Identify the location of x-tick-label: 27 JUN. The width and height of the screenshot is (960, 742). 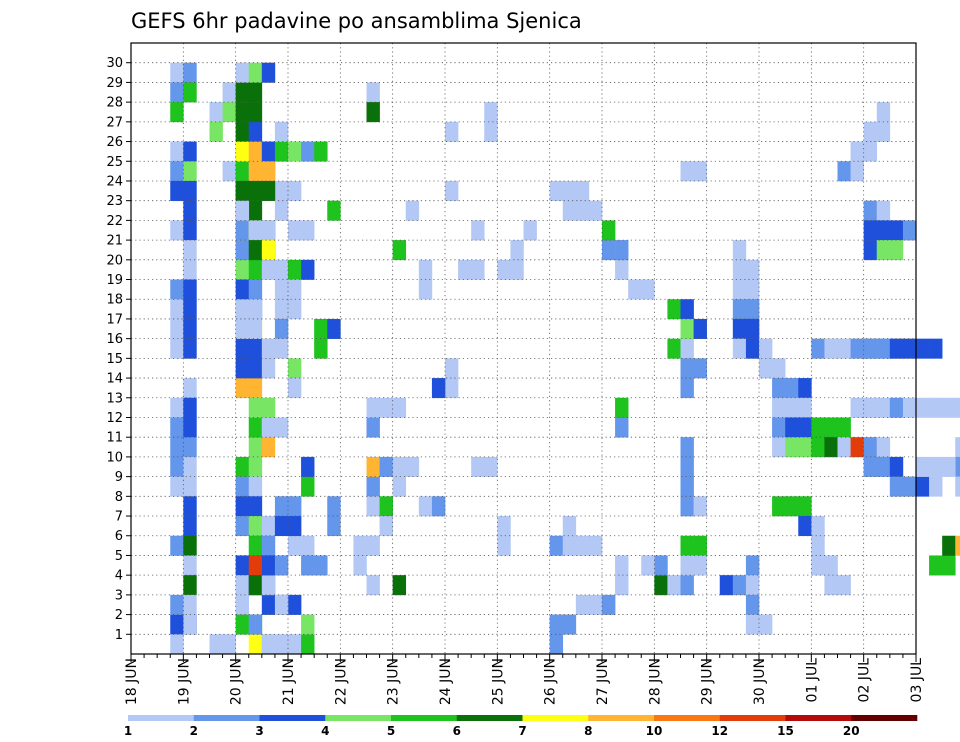
(603, 681).